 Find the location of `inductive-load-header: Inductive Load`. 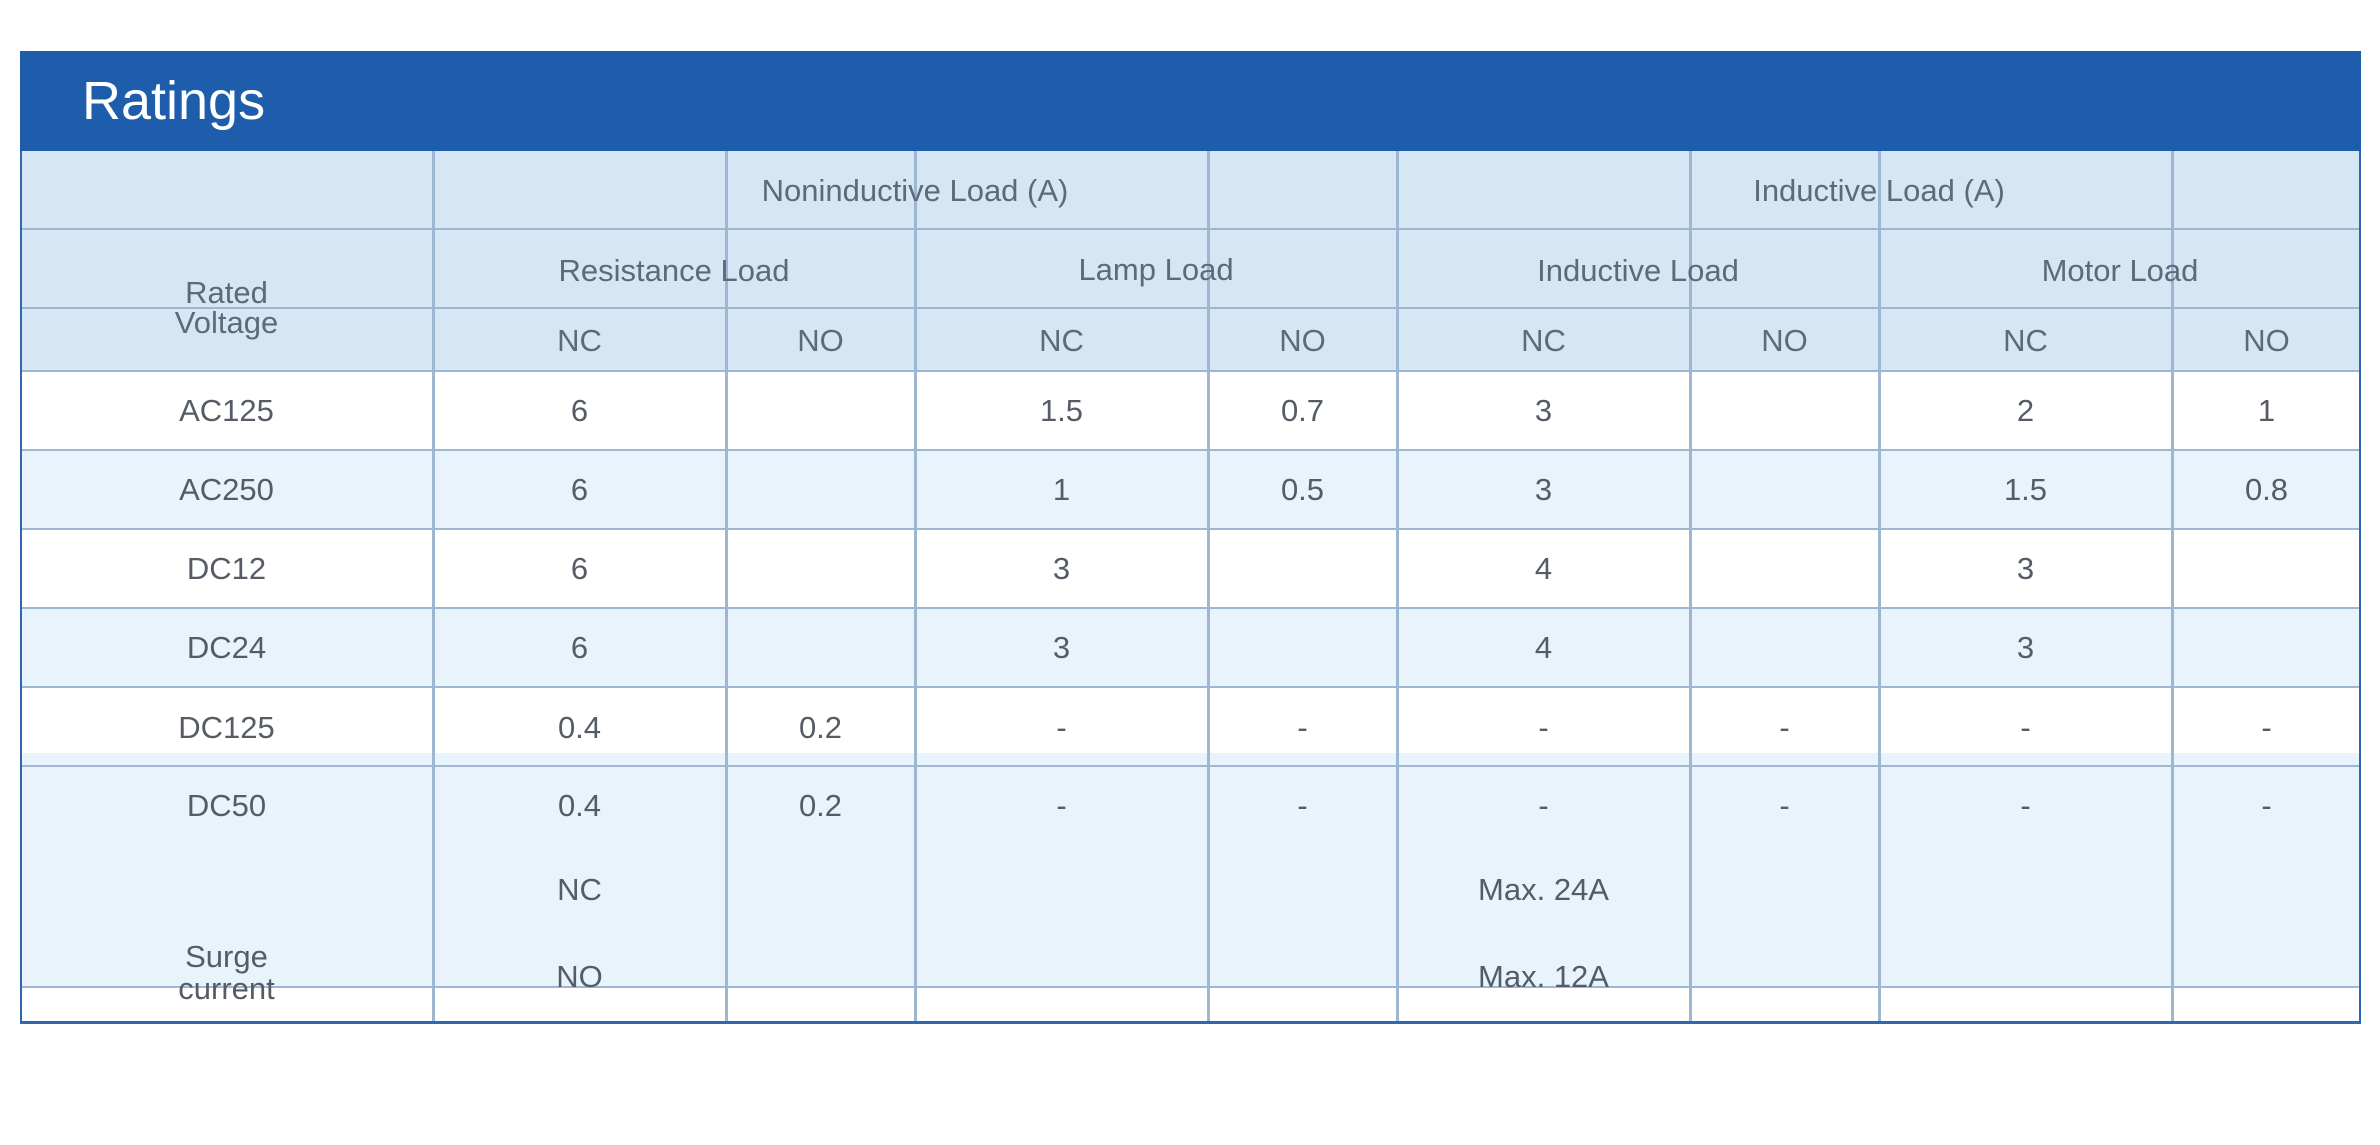

inductive-load-header: Inductive Load is located at coordinates (1638, 270).